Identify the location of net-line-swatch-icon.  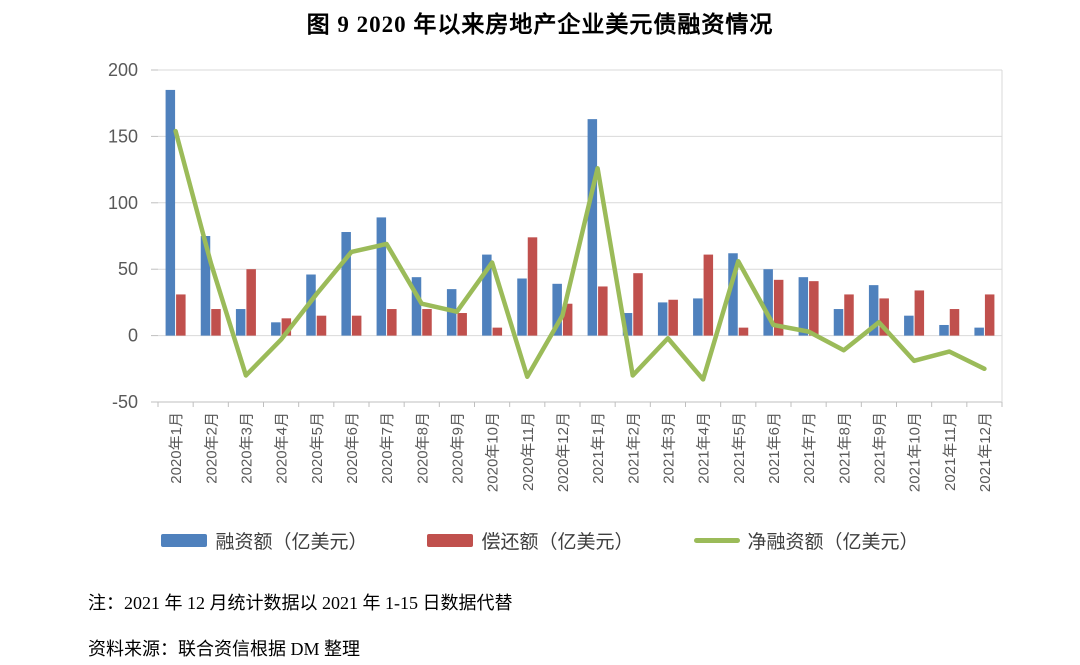
(716, 540).